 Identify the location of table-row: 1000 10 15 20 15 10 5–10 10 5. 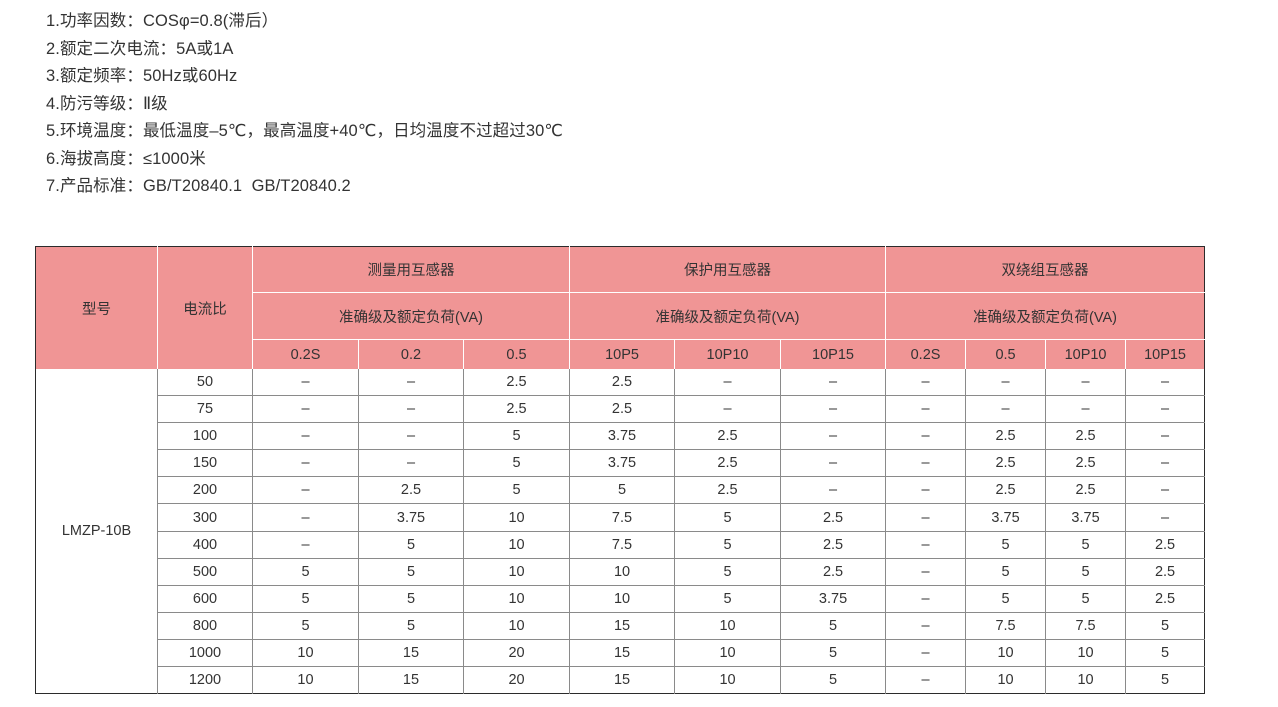
(620, 653).